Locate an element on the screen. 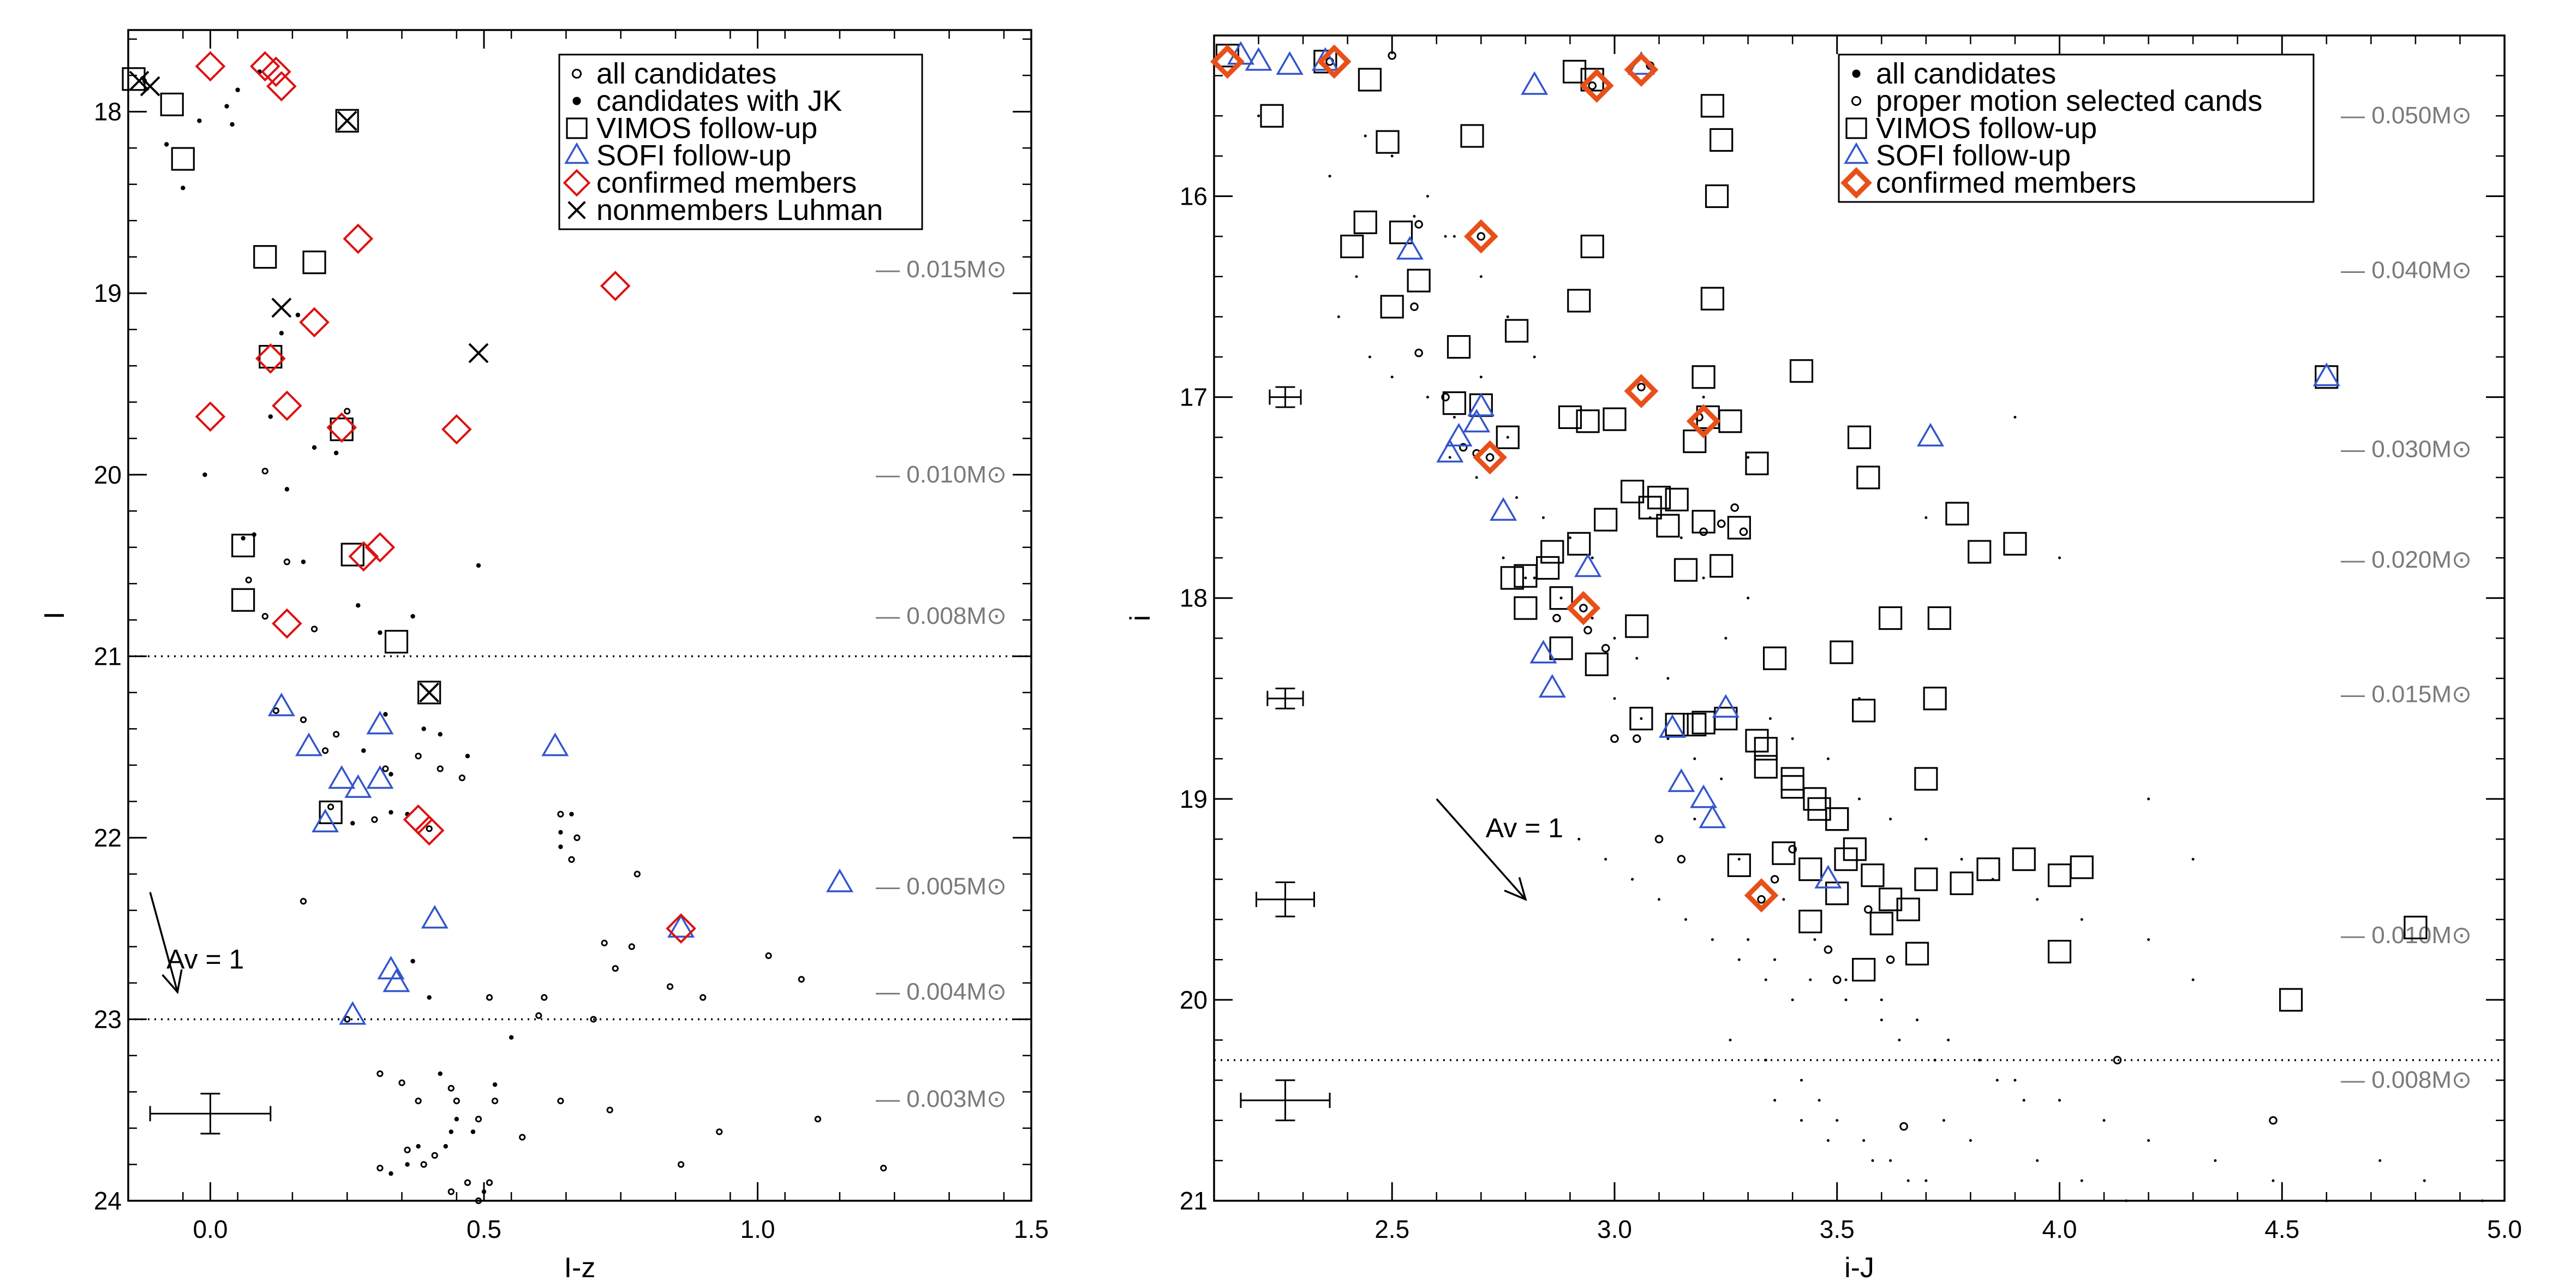 The width and height of the screenshot is (2576, 1287). series-sofi-follow-up is located at coordinates (560, 858).